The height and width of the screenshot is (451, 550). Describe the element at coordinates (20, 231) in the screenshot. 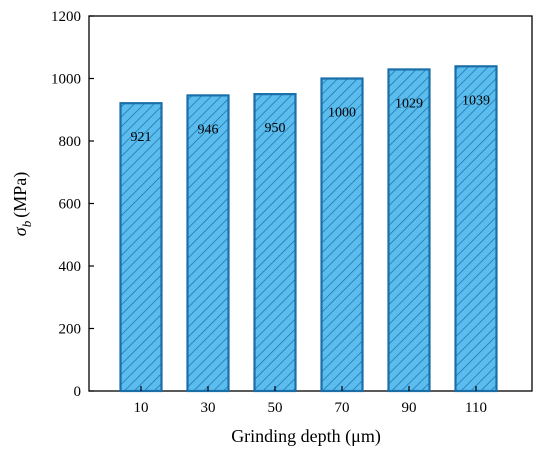

I see `y-axis-symbol: σ` at that location.